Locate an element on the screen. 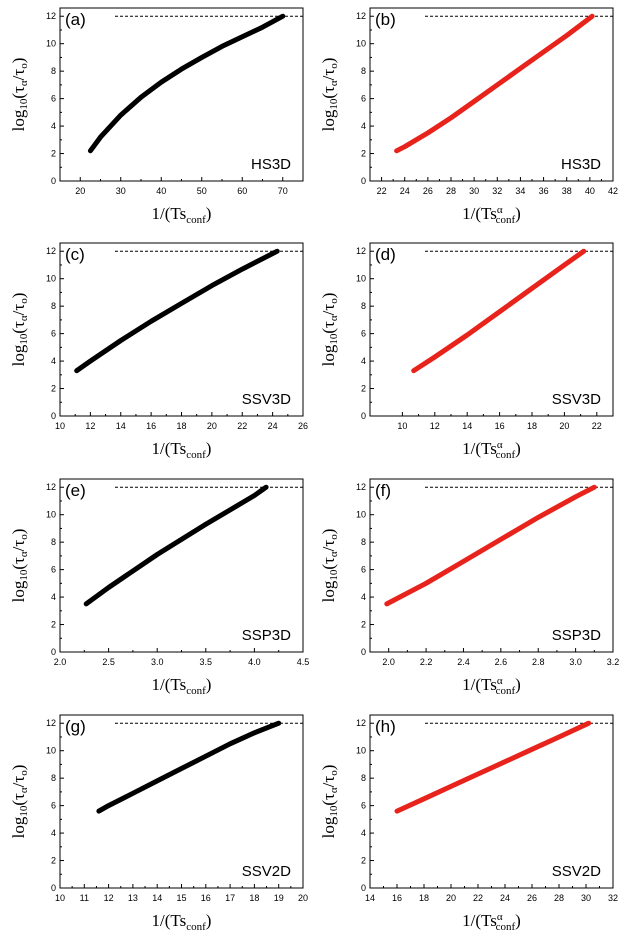 The width and height of the screenshot is (640, 936). x-axis-label-5: 1/(Tsα conf) is located at coordinates (491, 686).